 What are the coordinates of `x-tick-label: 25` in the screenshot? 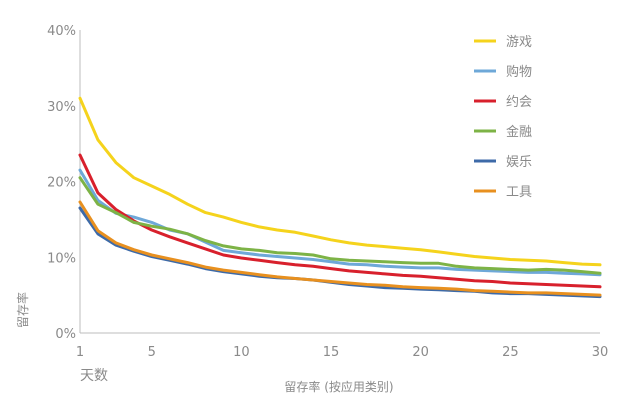 It's located at (510, 352).